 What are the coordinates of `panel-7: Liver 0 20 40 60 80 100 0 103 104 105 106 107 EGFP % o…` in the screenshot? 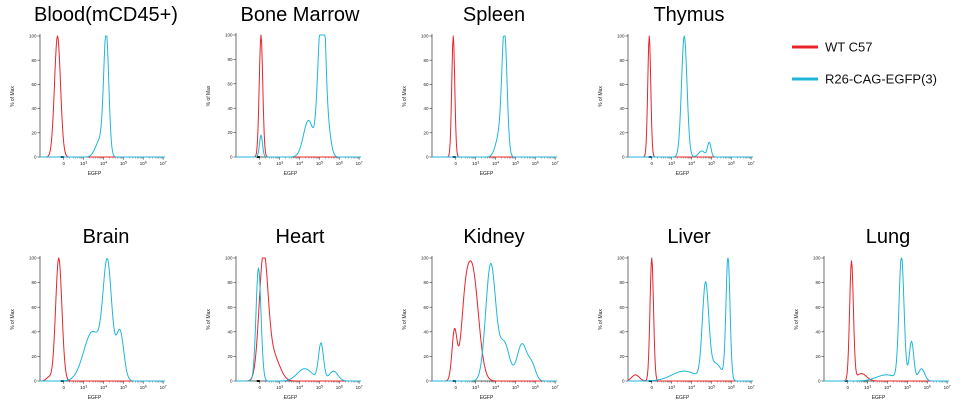 It's located at (676, 313).